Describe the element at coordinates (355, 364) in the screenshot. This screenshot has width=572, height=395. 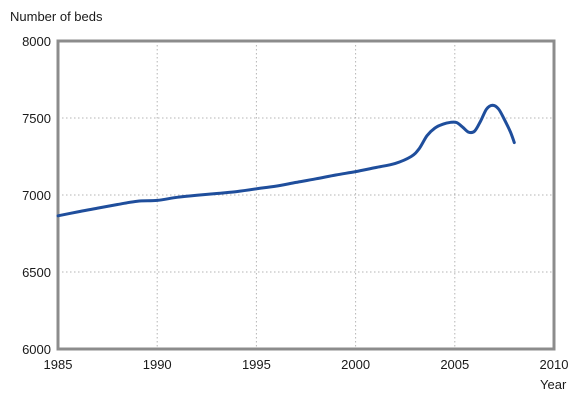
I see `x-tick-label: 2000` at that location.